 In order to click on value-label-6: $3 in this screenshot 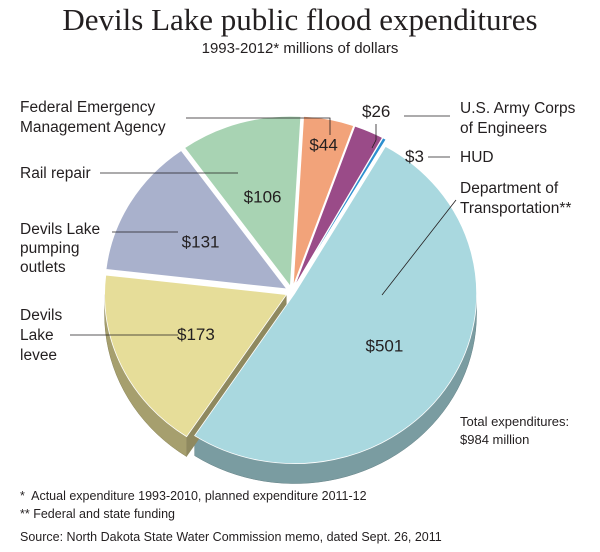, I will do `click(414, 156)`.